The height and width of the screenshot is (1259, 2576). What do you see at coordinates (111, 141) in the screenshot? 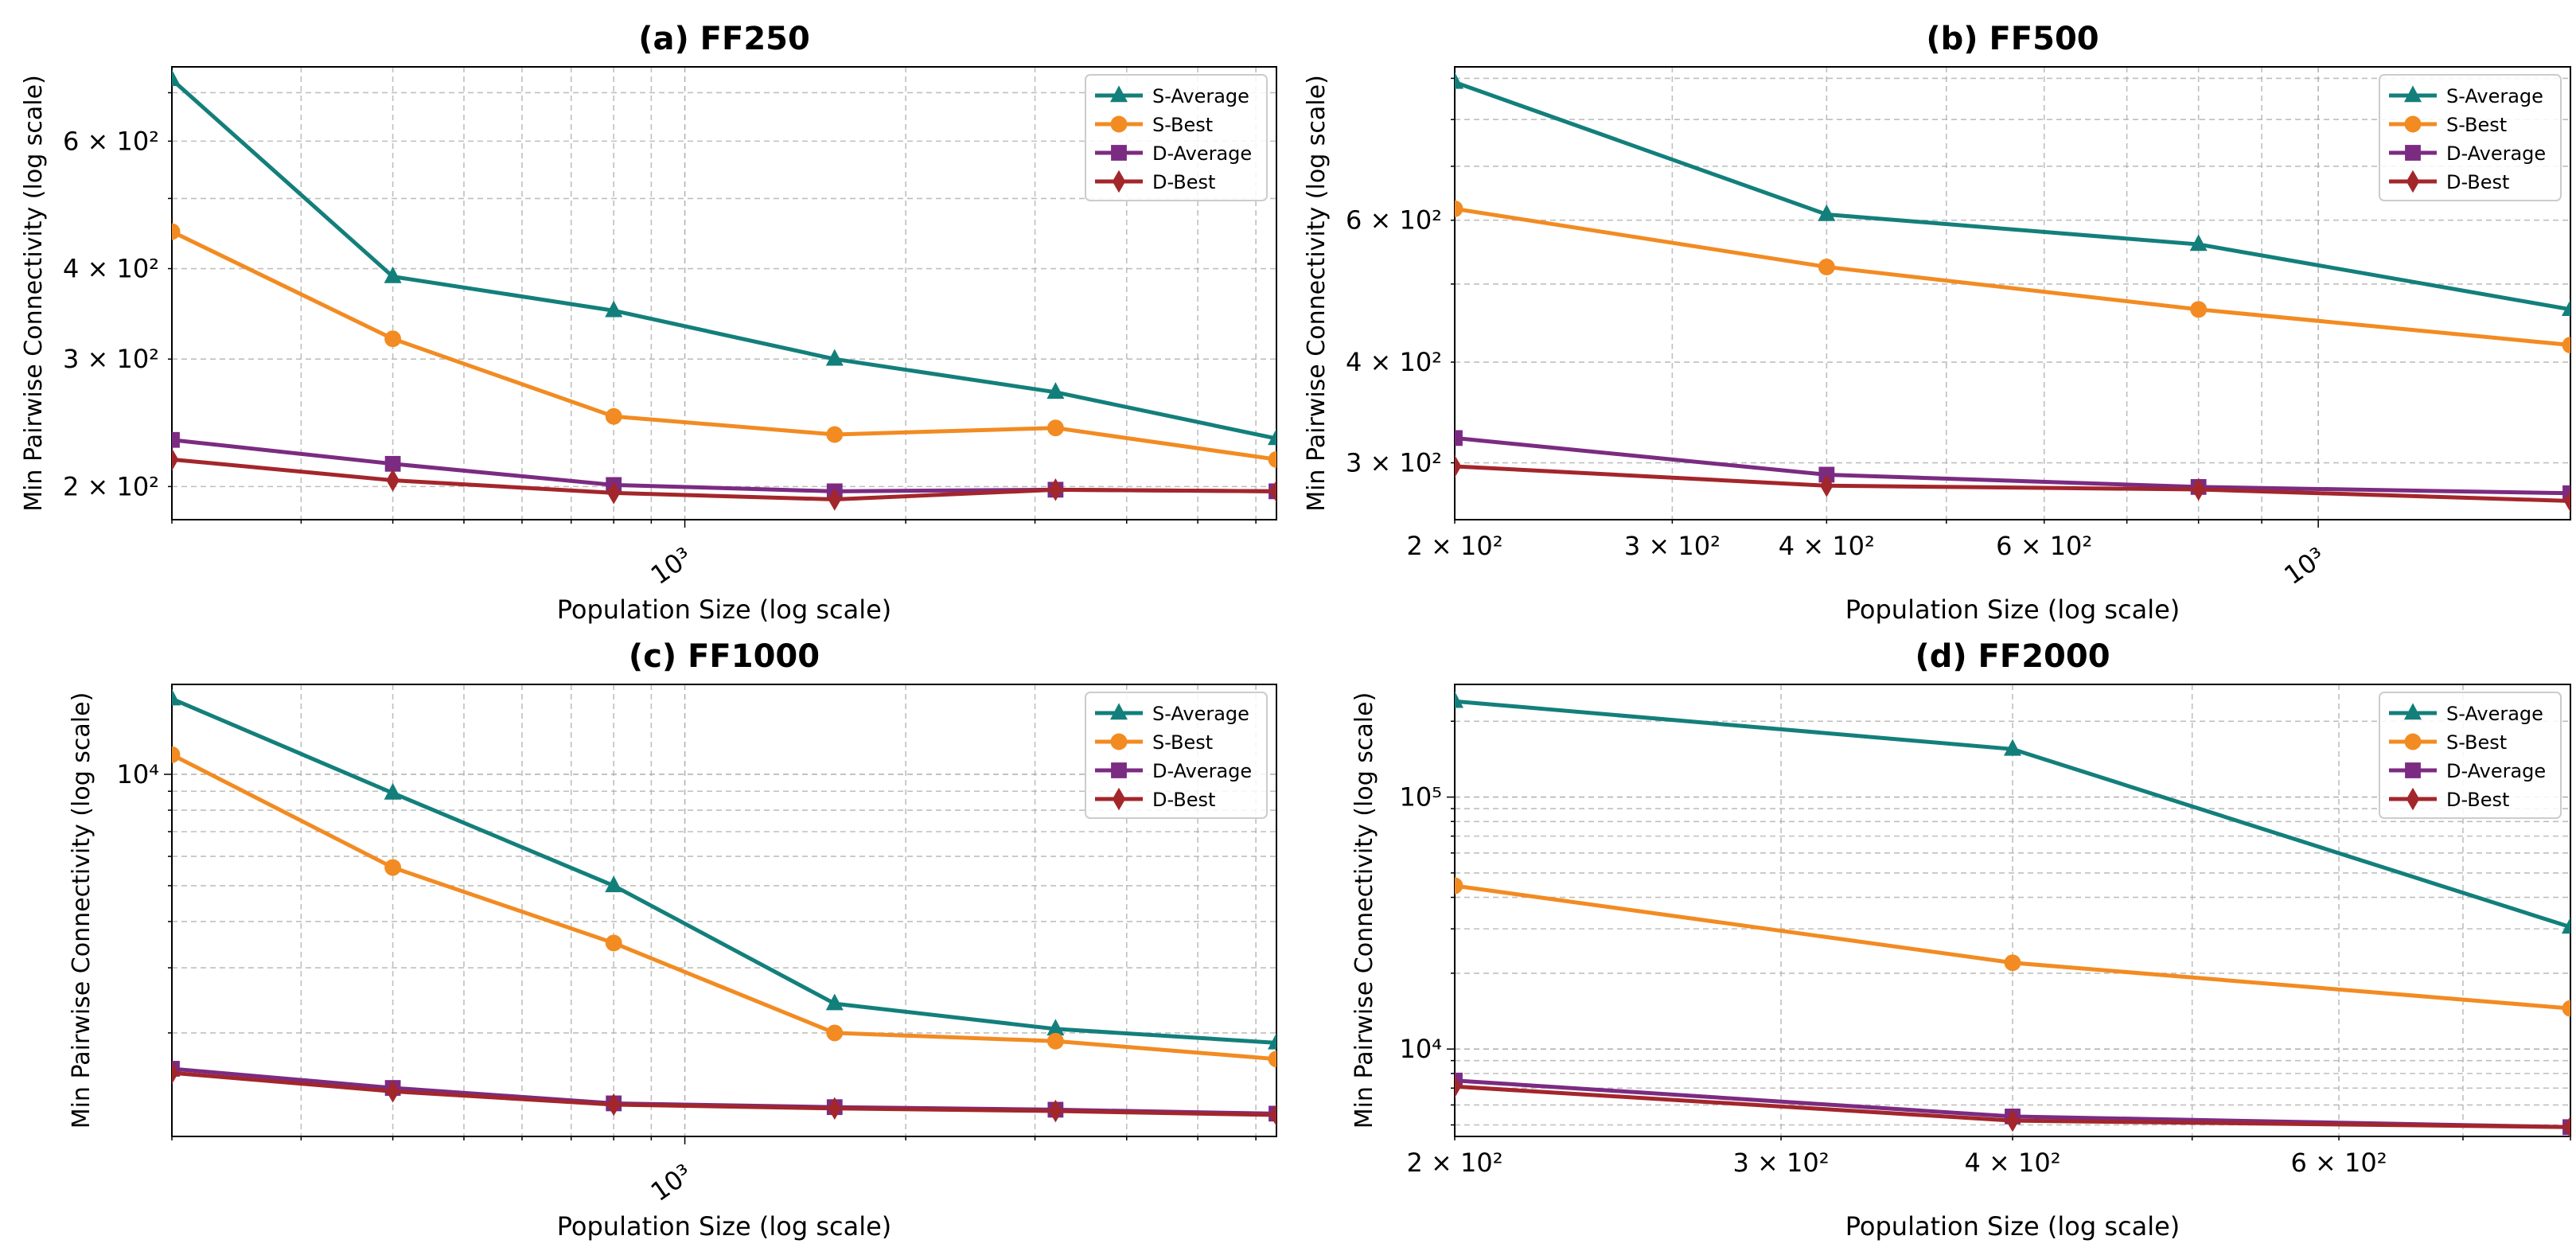
I see `y-tick-label: 6 × 10²` at bounding box center [111, 141].